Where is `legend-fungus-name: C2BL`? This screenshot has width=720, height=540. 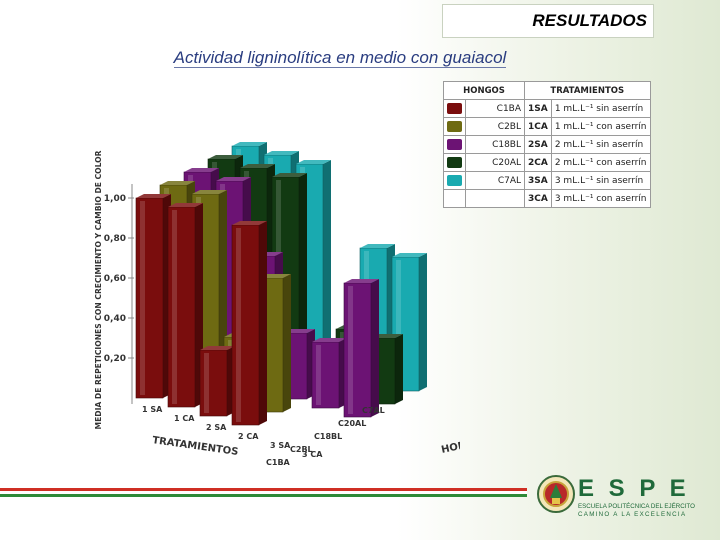
legend-fungus-name: C2BL is located at coordinates (495, 126).